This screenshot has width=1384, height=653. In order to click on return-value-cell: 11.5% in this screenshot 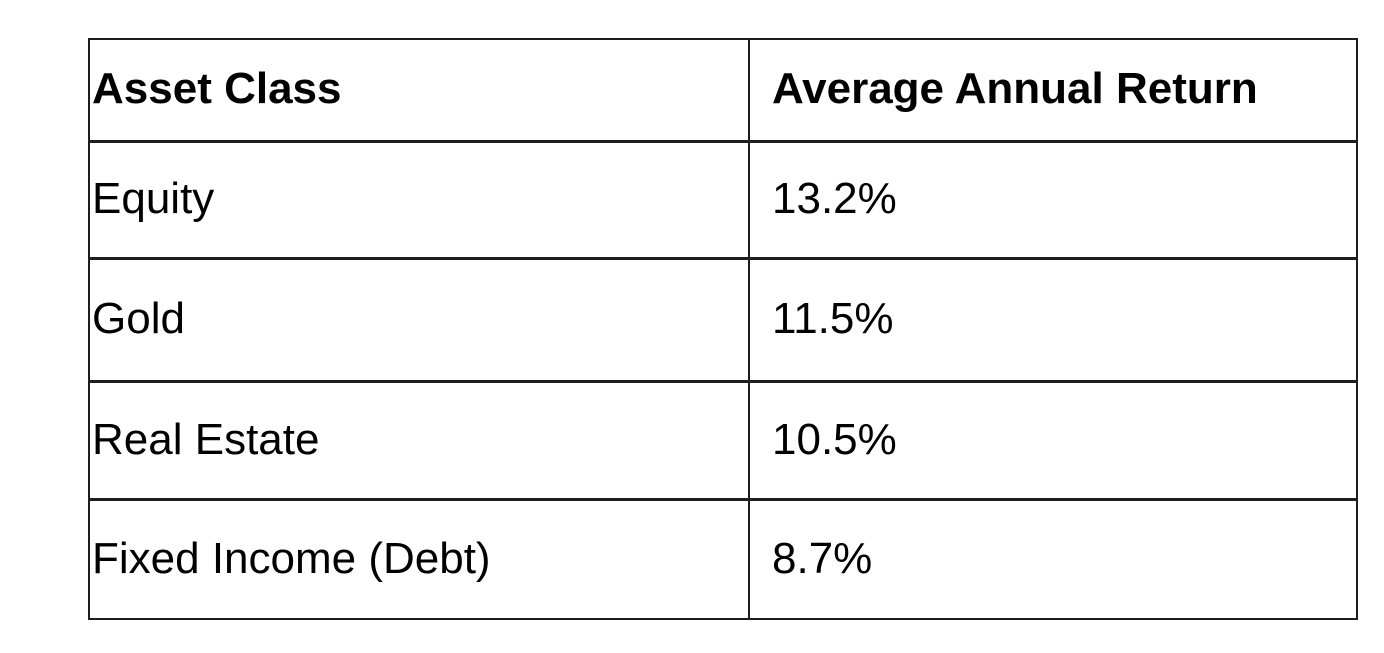, I will do `click(1053, 319)`.